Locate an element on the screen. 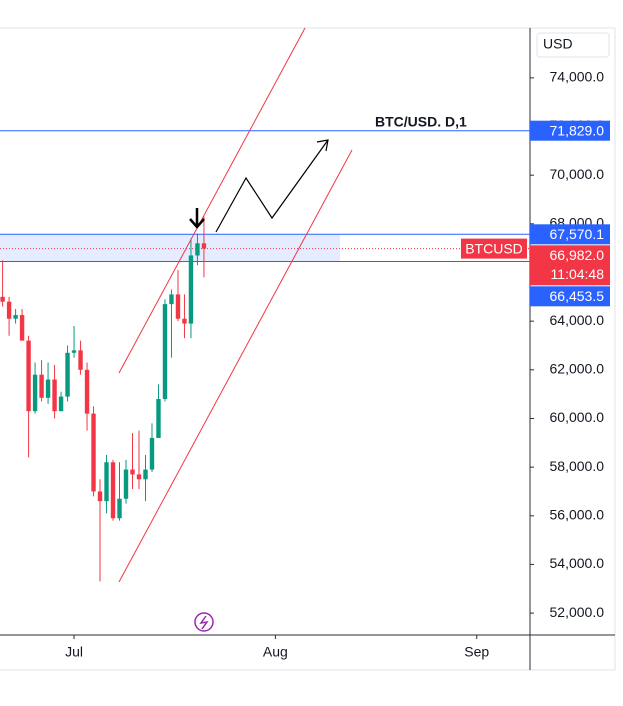 The height and width of the screenshot is (706, 623). channel-upper is located at coordinates (212, 200).